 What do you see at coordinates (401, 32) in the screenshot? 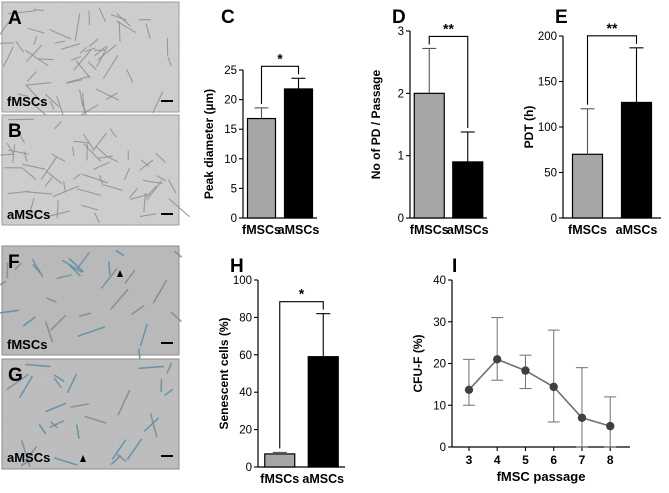
I see `y-tick-label: 3` at bounding box center [401, 32].